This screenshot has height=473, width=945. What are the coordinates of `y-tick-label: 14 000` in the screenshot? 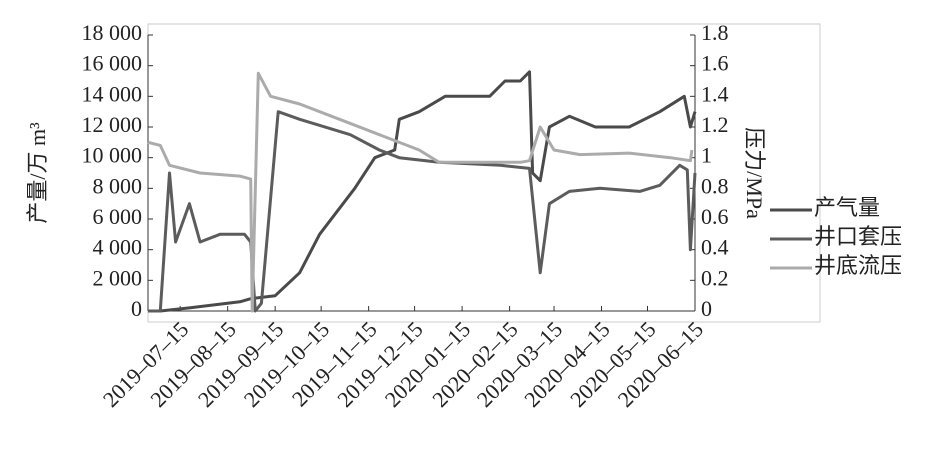 It's located at (112, 93).